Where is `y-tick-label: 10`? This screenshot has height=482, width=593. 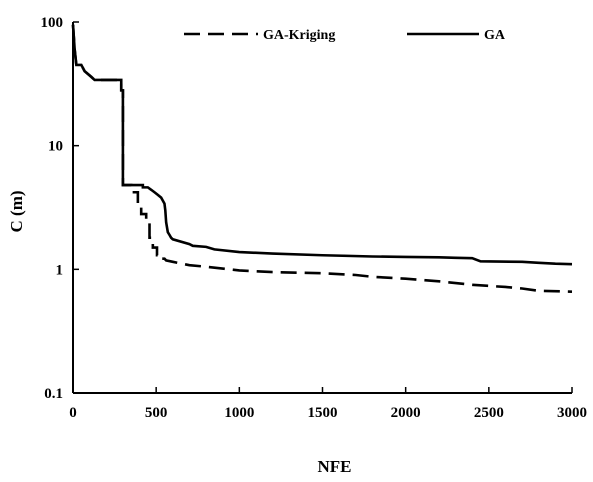 y-tick-label: 10 is located at coordinates (55, 147).